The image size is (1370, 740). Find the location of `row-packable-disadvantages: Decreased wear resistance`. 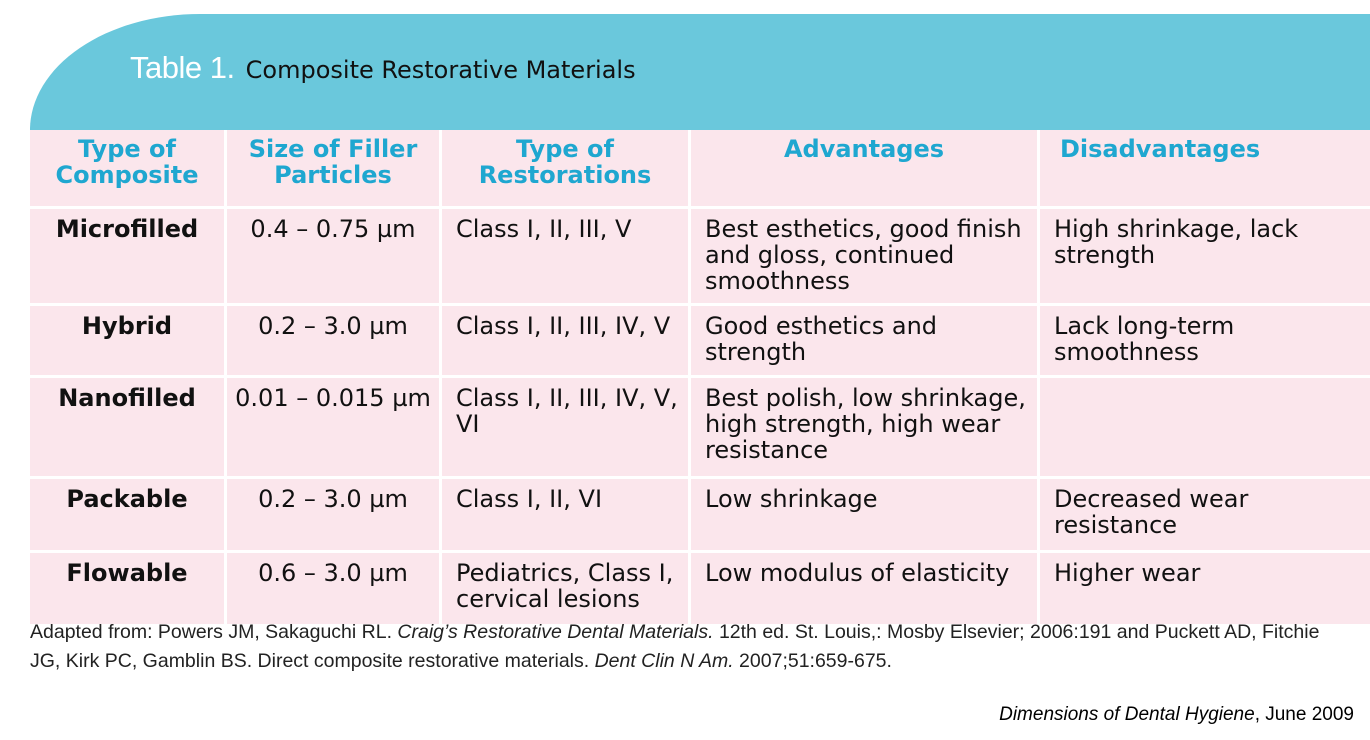

row-packable-disadvantages: Decreased wear resistance is located at coordinates (1205, 514).